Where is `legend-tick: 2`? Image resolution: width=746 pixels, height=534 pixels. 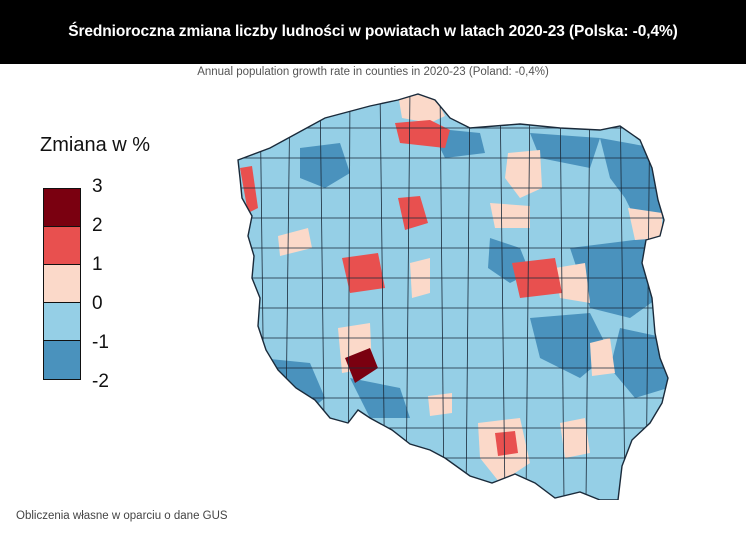 legend-tick: 2 is located at coordinates (97, 225).